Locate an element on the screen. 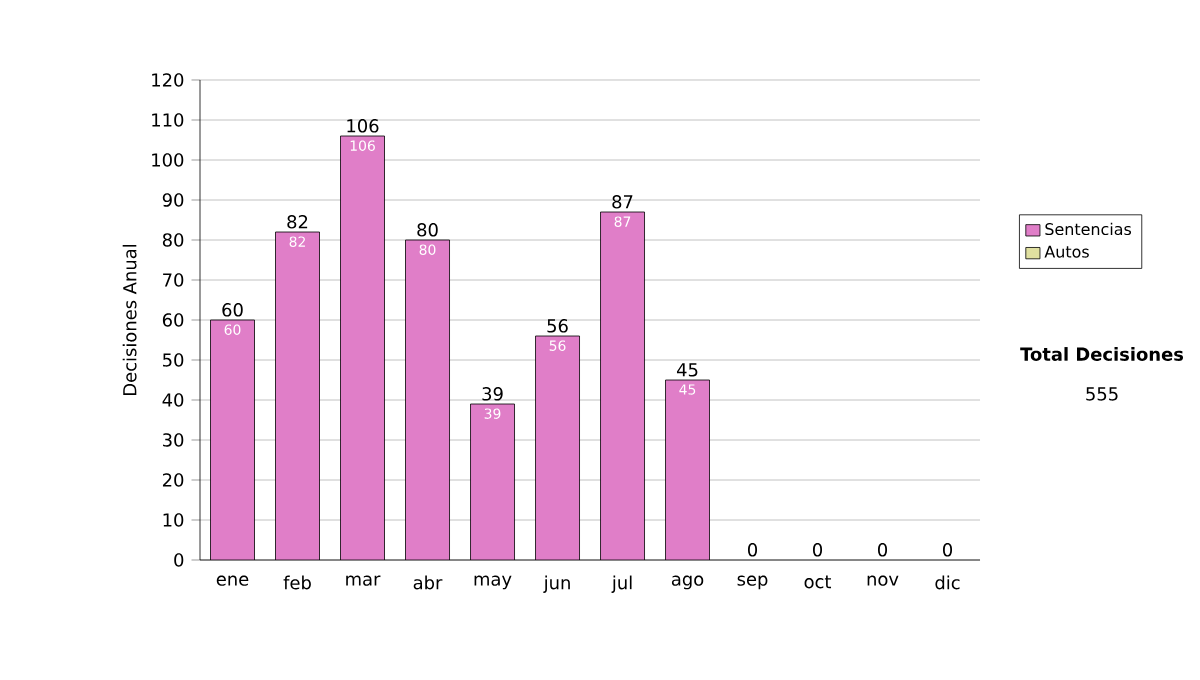  y-tick-label: 110 is located at coordinates (168, 120).